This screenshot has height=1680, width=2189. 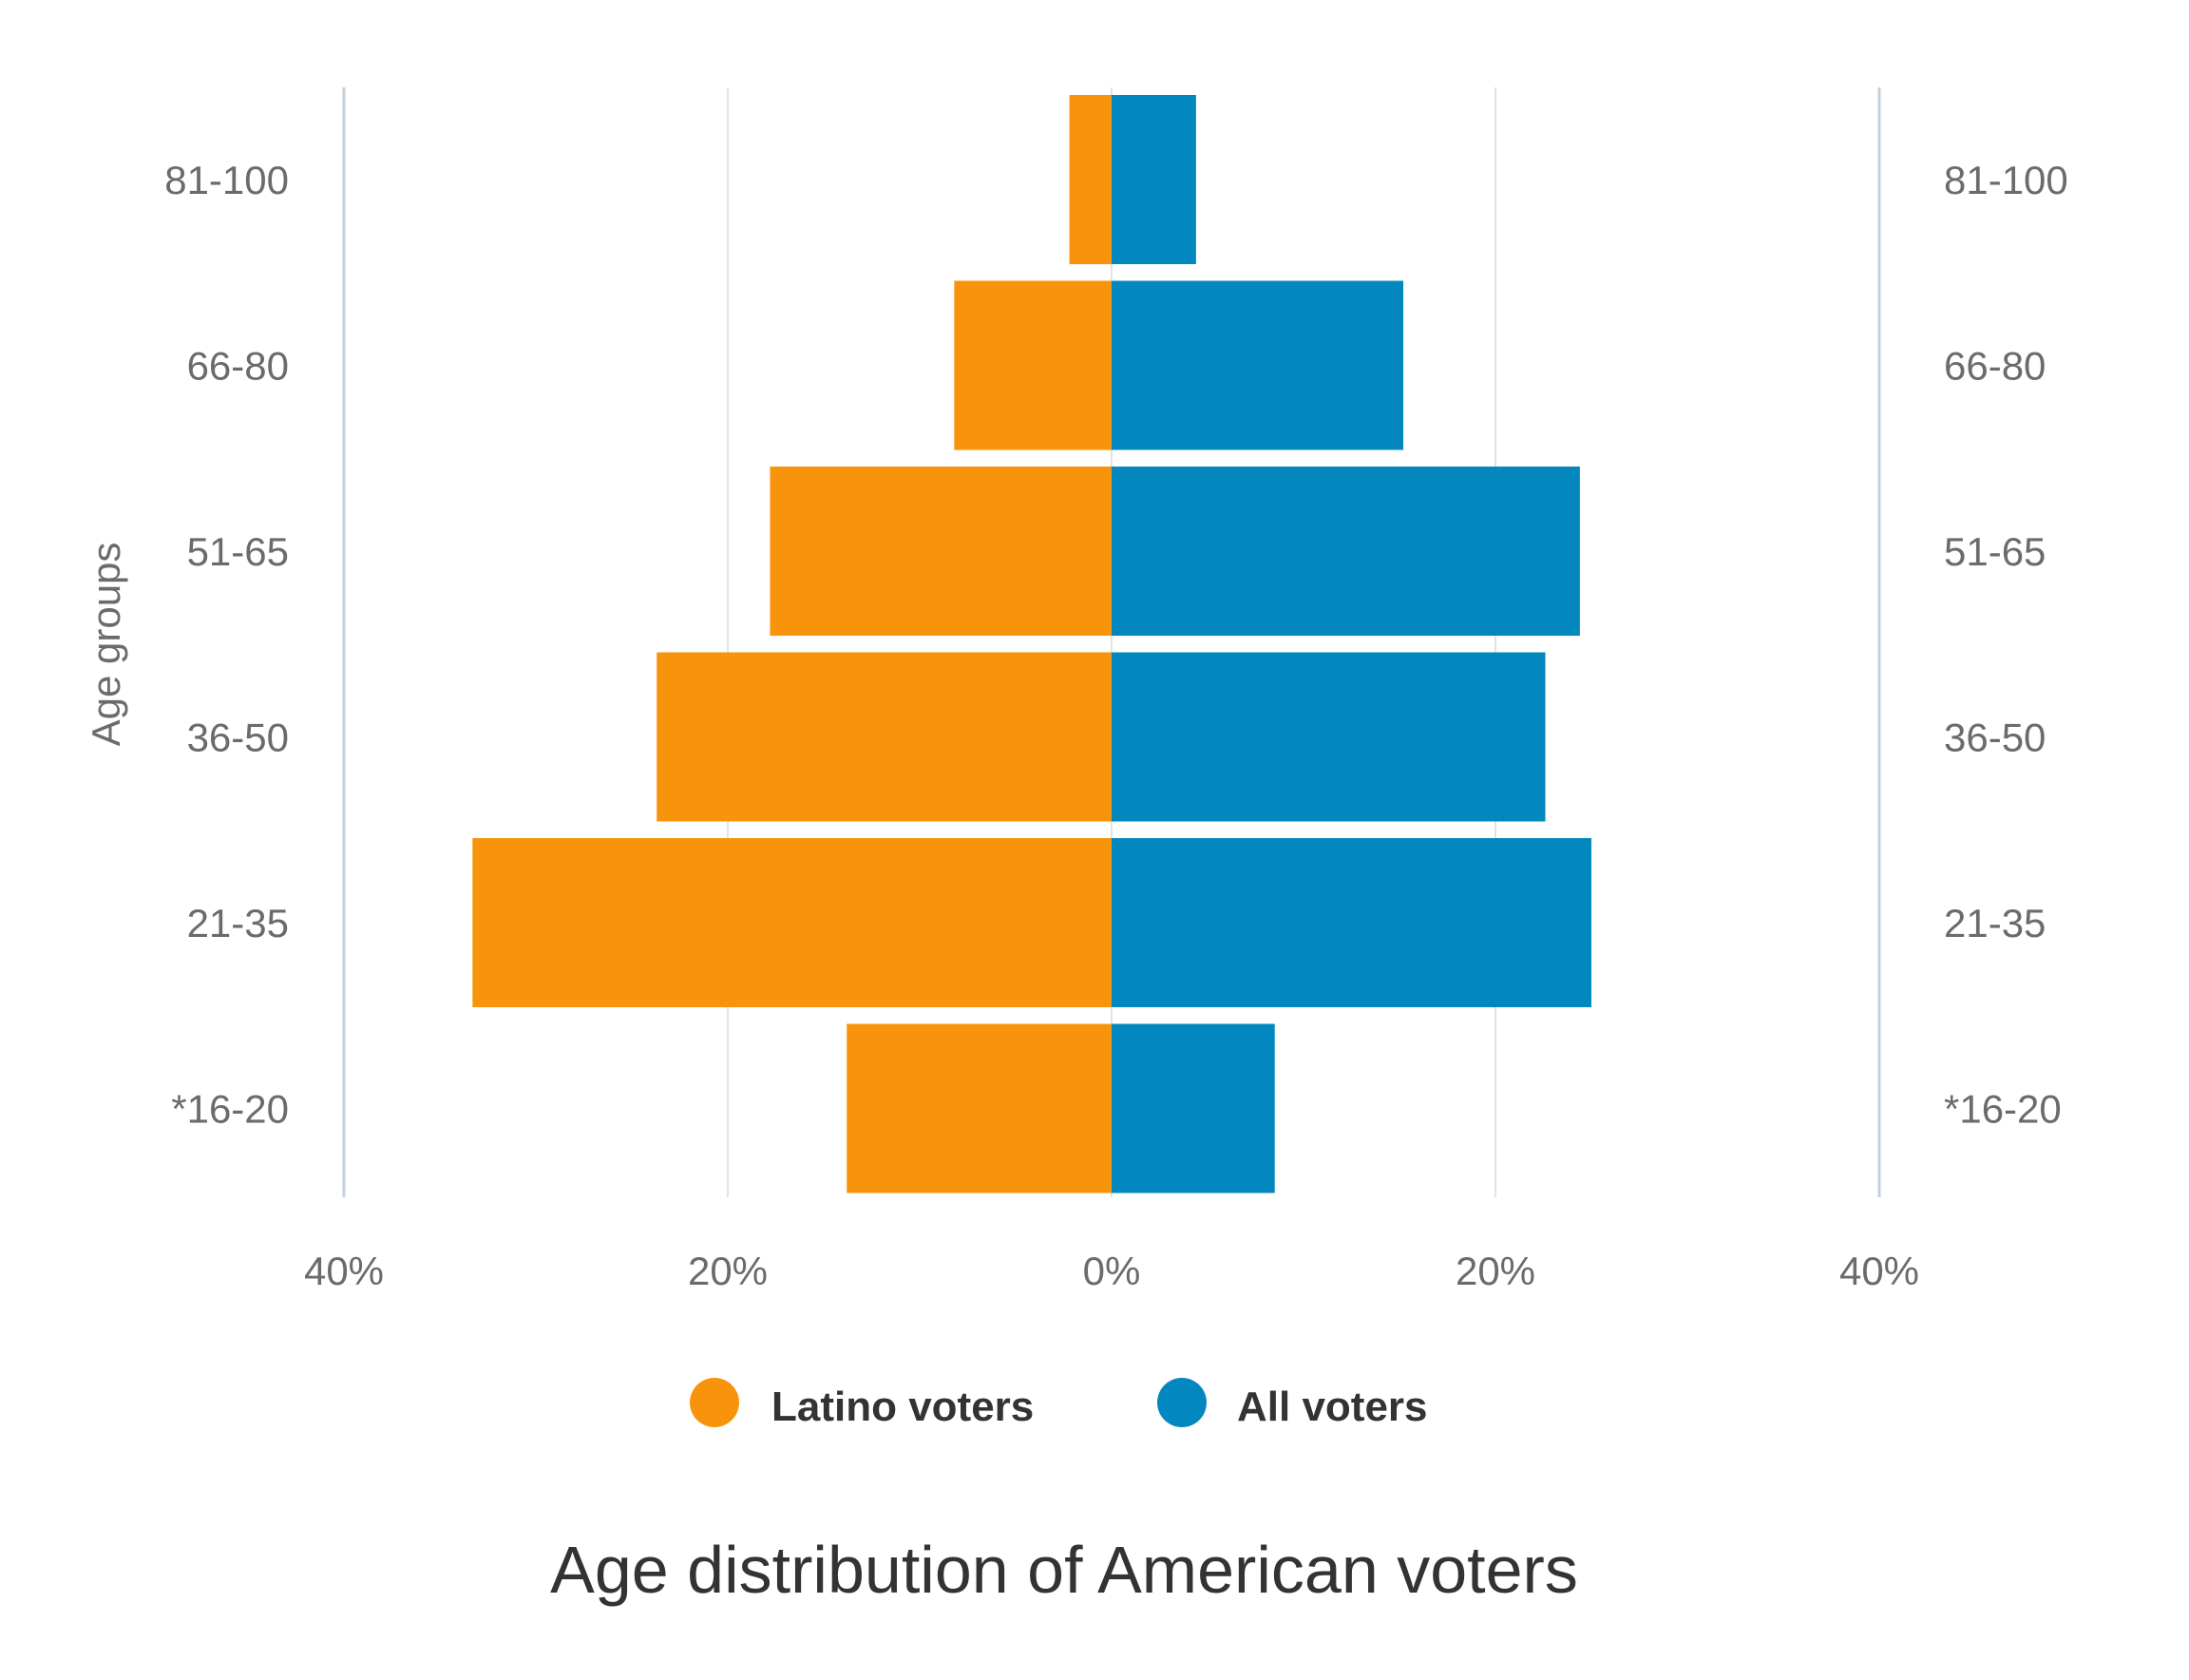 What do you see at coordinates (106, 645) in the screenshot?
I see `y-axis-title: Age groups` at bounding box center [106, 645].